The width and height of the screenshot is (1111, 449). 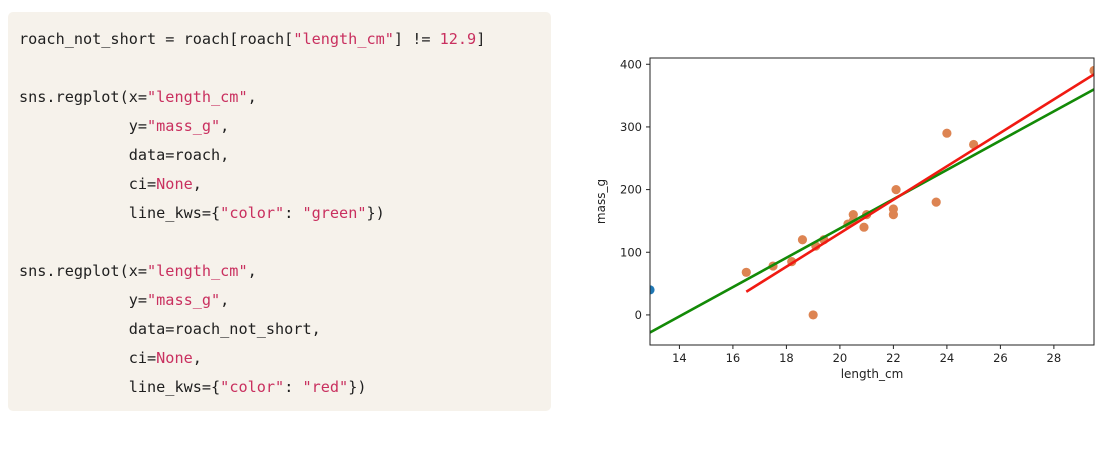 I want to click on code-token: "green", so click(x=334, y=213).